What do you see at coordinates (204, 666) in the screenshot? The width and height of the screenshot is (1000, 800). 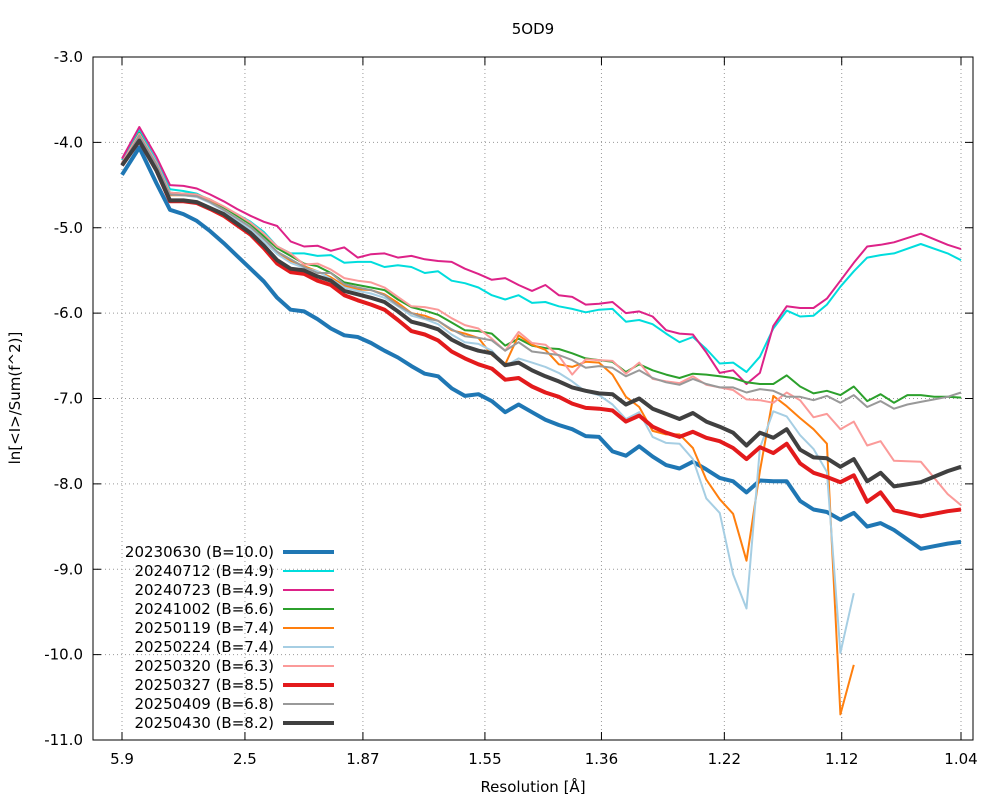 I see `legend-label: 20250320 (B=6.3)` at bounding box center [204, 666].